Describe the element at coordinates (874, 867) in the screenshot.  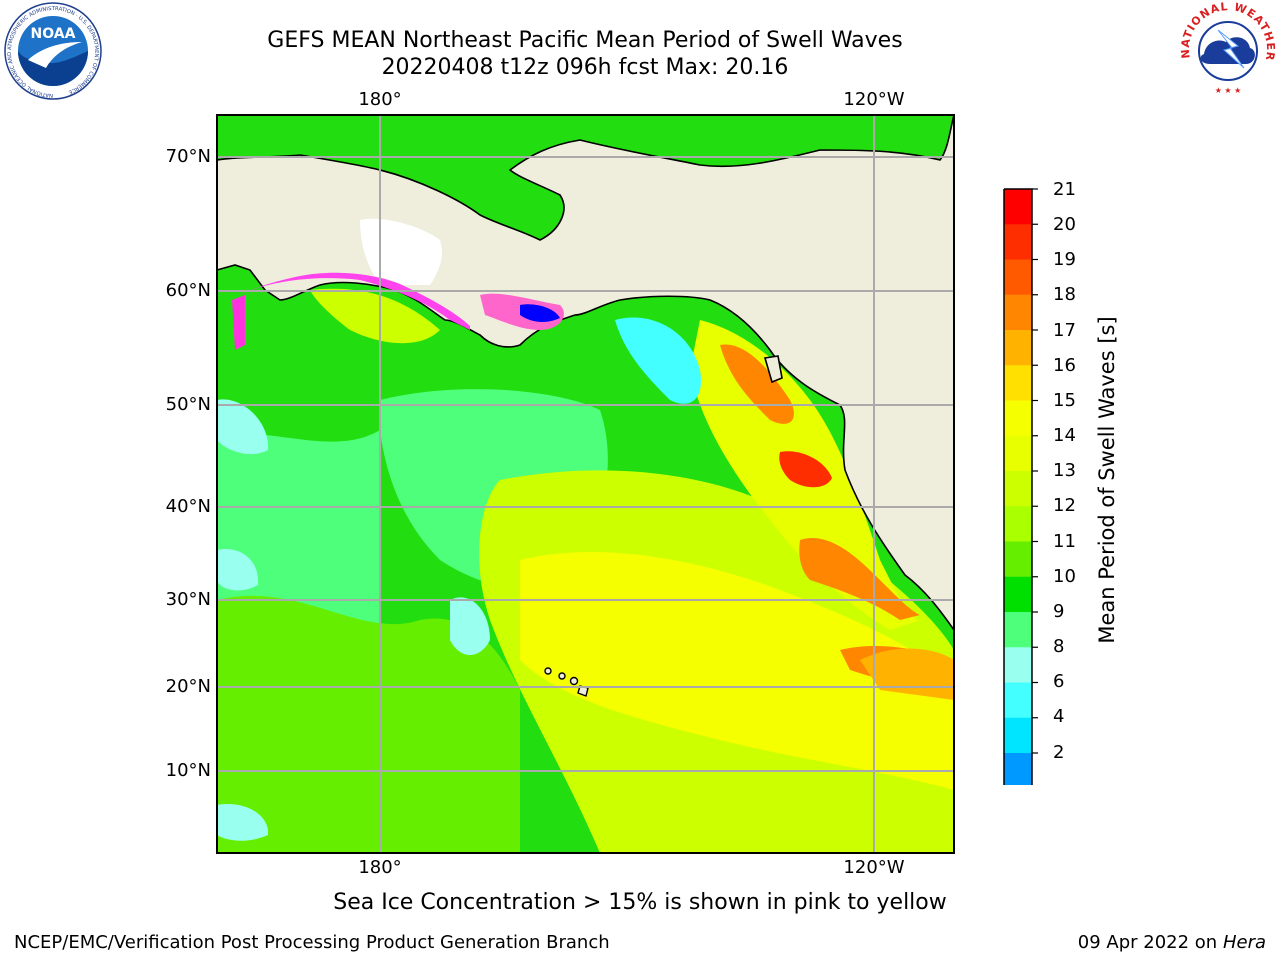
I see `lon-label-bottom-120w: 120°W` at that location.